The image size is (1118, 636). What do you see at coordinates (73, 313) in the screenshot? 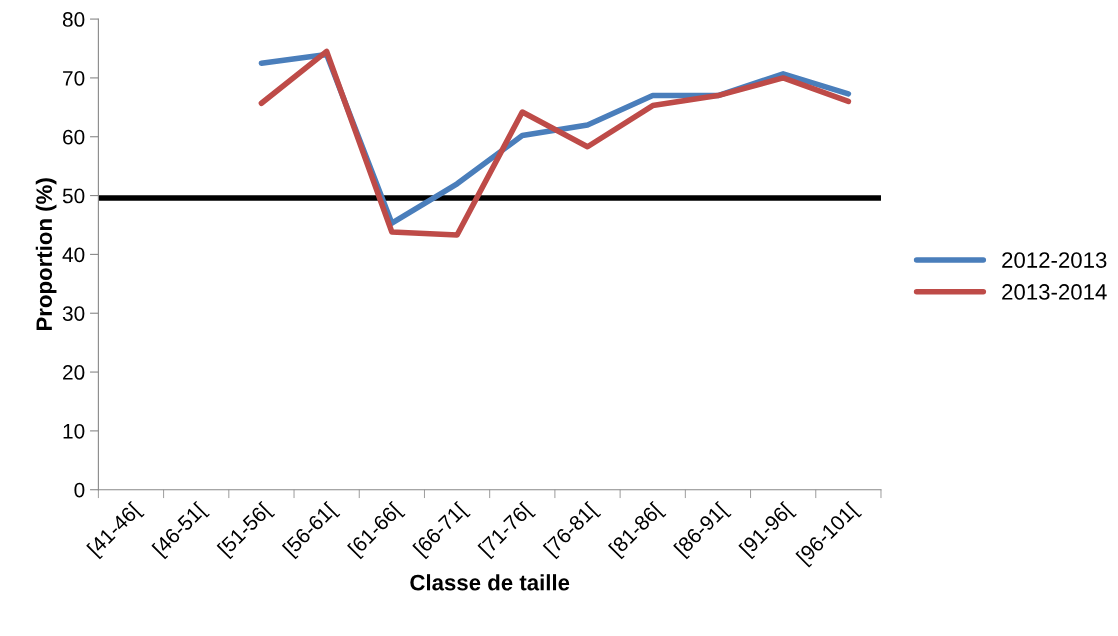
I see `y-tick-label: 30` at bounding box center [73, 313].